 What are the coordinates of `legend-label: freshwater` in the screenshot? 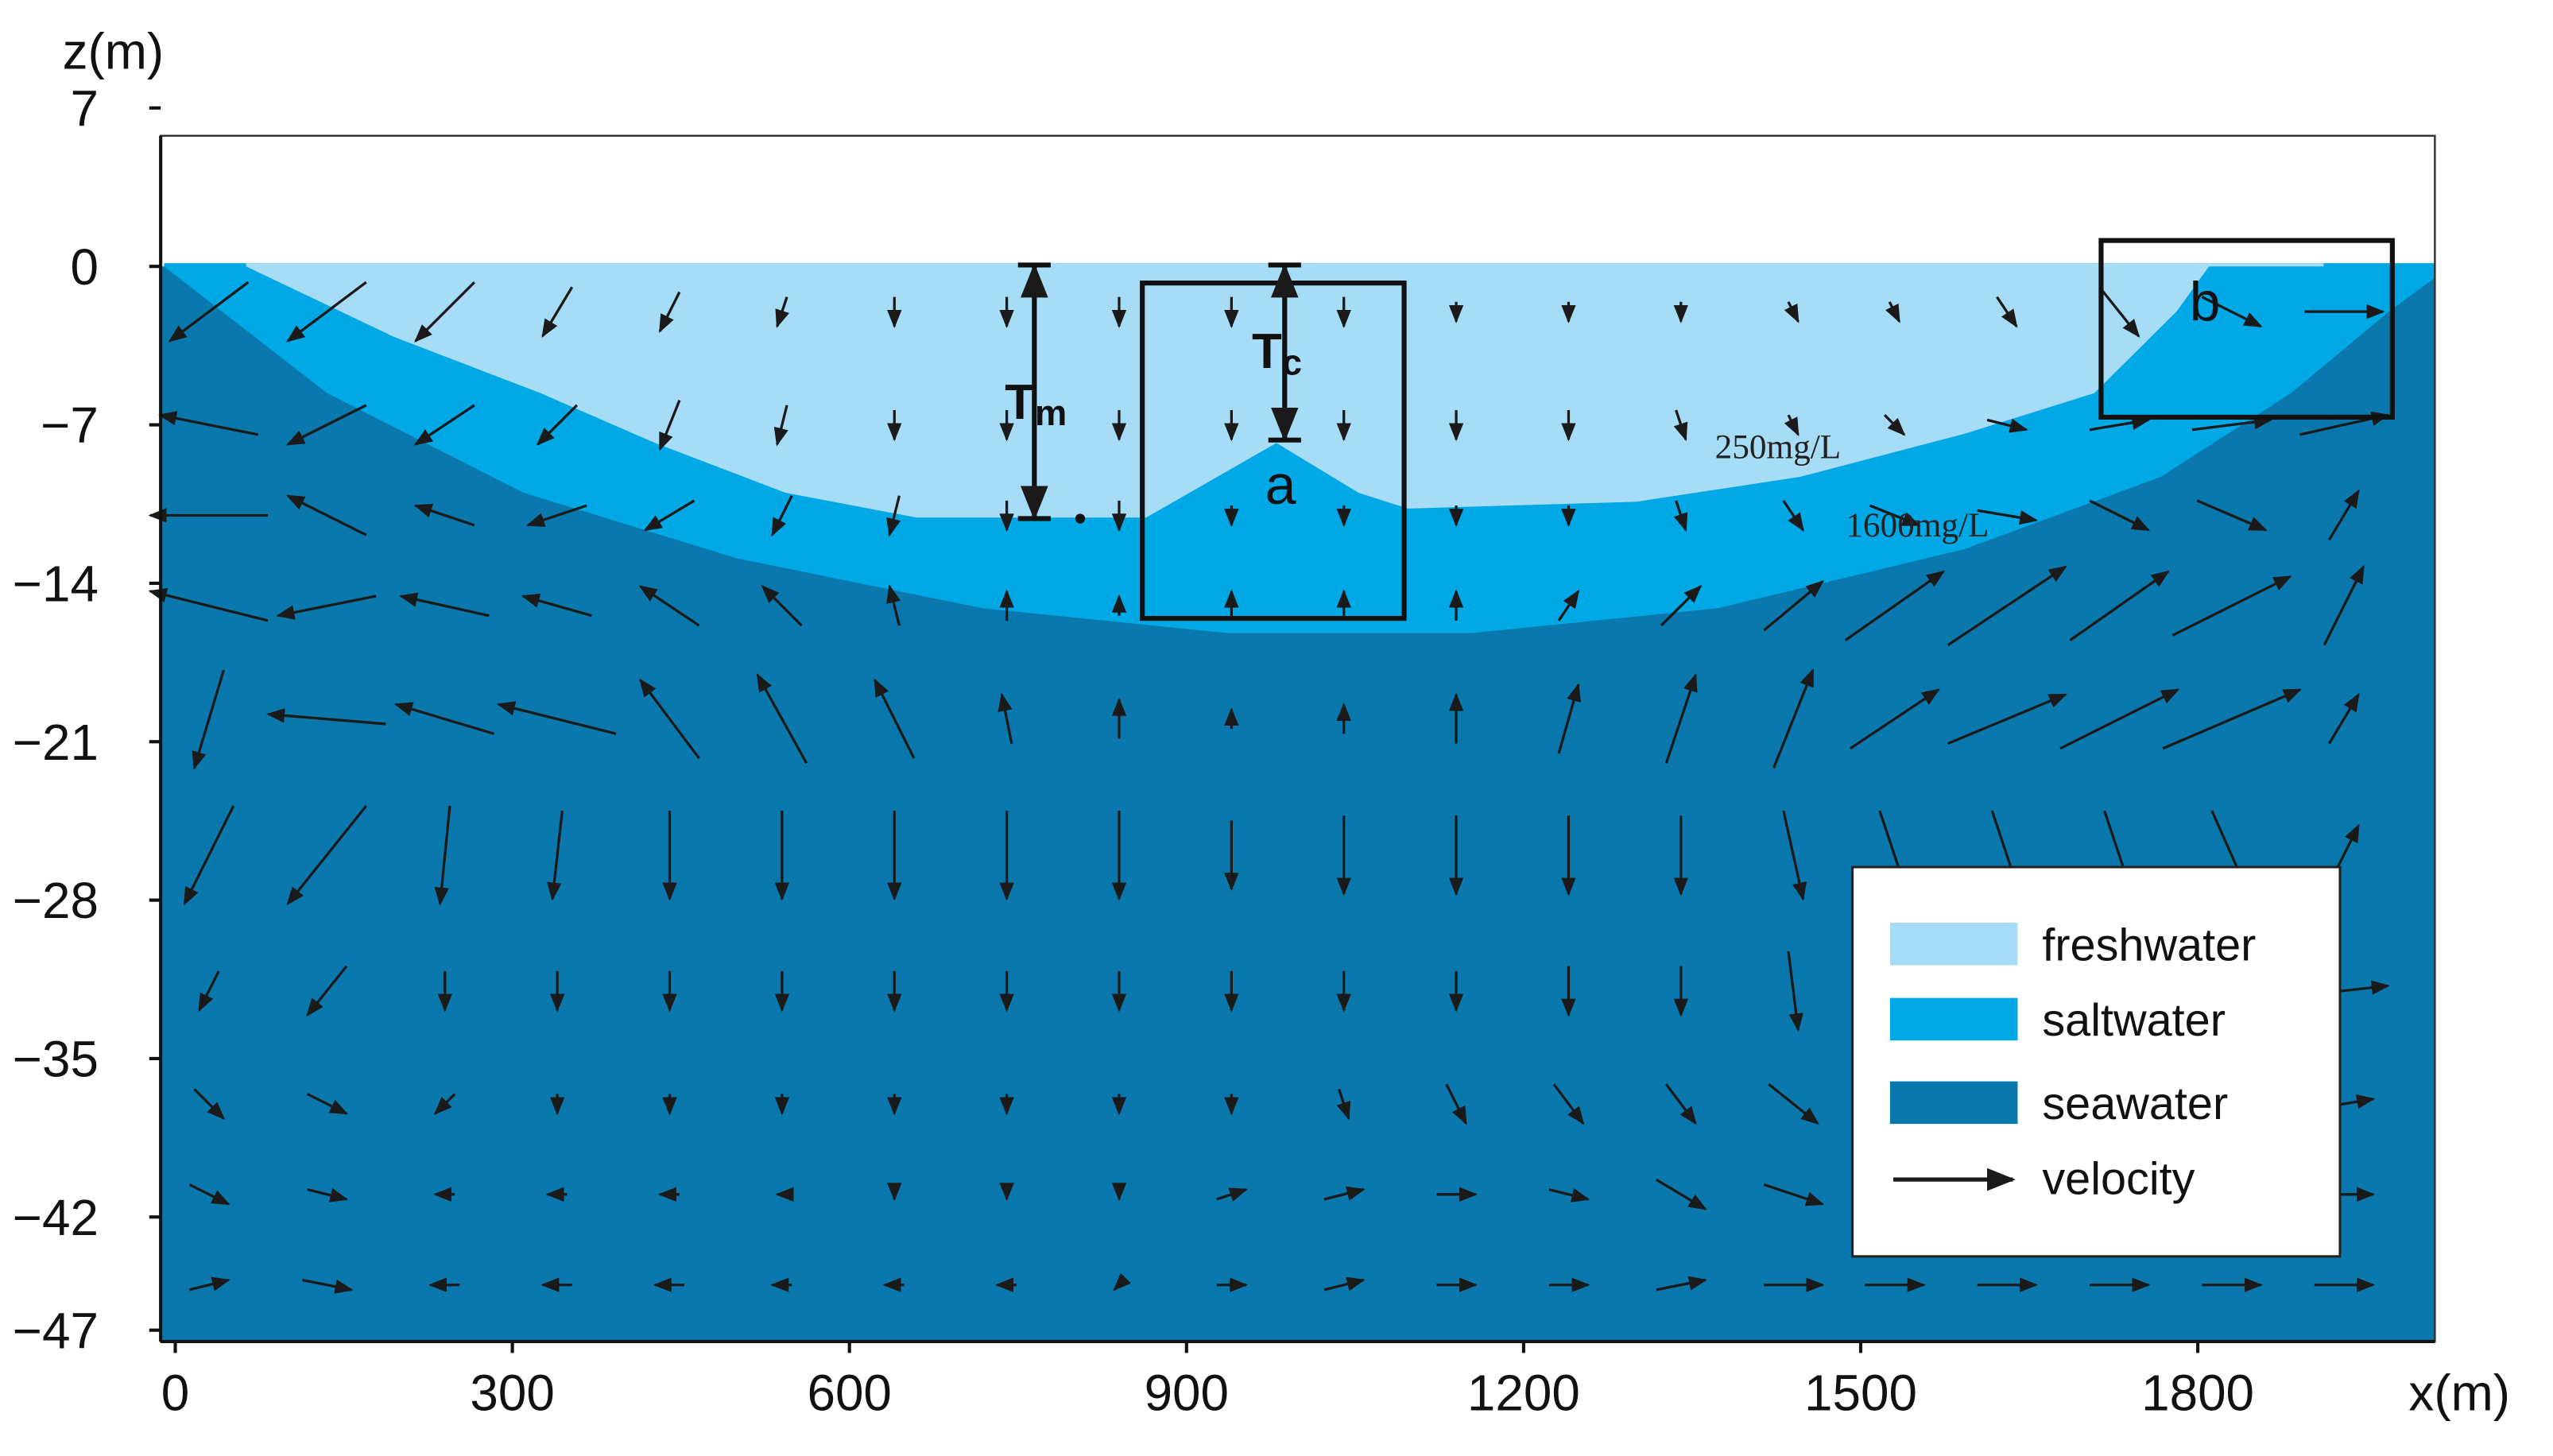 It's located at (2149, 945).